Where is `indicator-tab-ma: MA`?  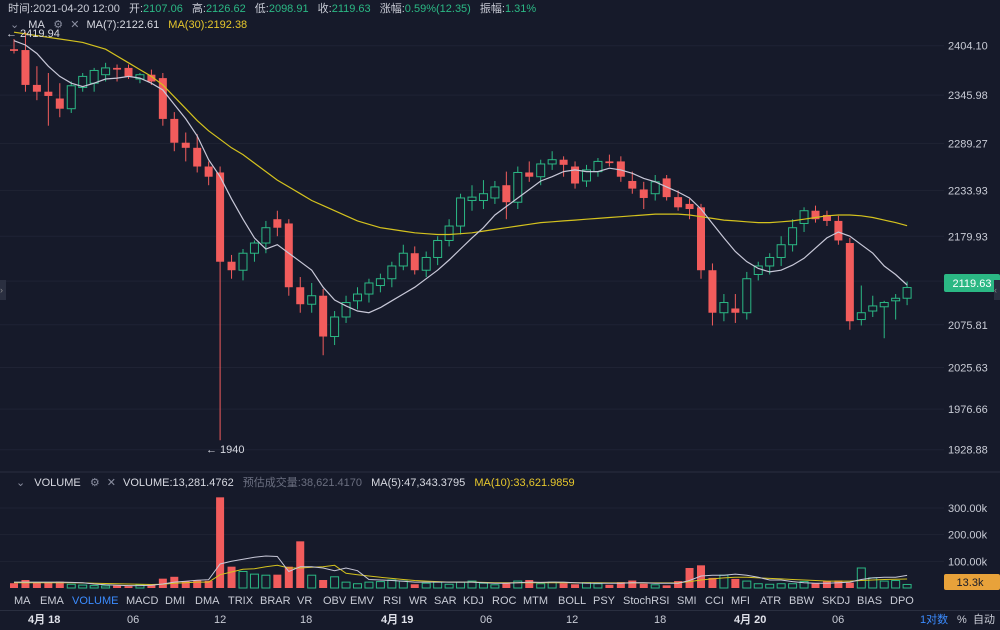
indicator-tab-ma: MA is located at coordinates (22, 601).